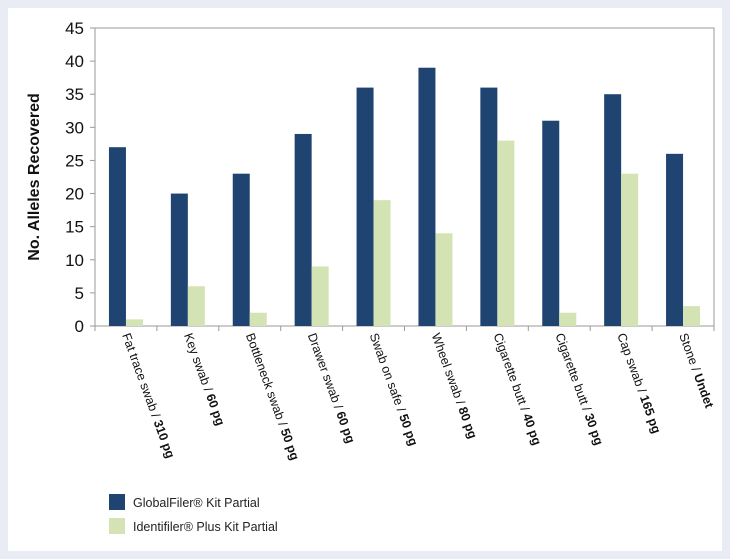  Describe the element at coordinates (204, 379) in the screenshot. I see `category-label: Key swab / 60 pg` at that location.